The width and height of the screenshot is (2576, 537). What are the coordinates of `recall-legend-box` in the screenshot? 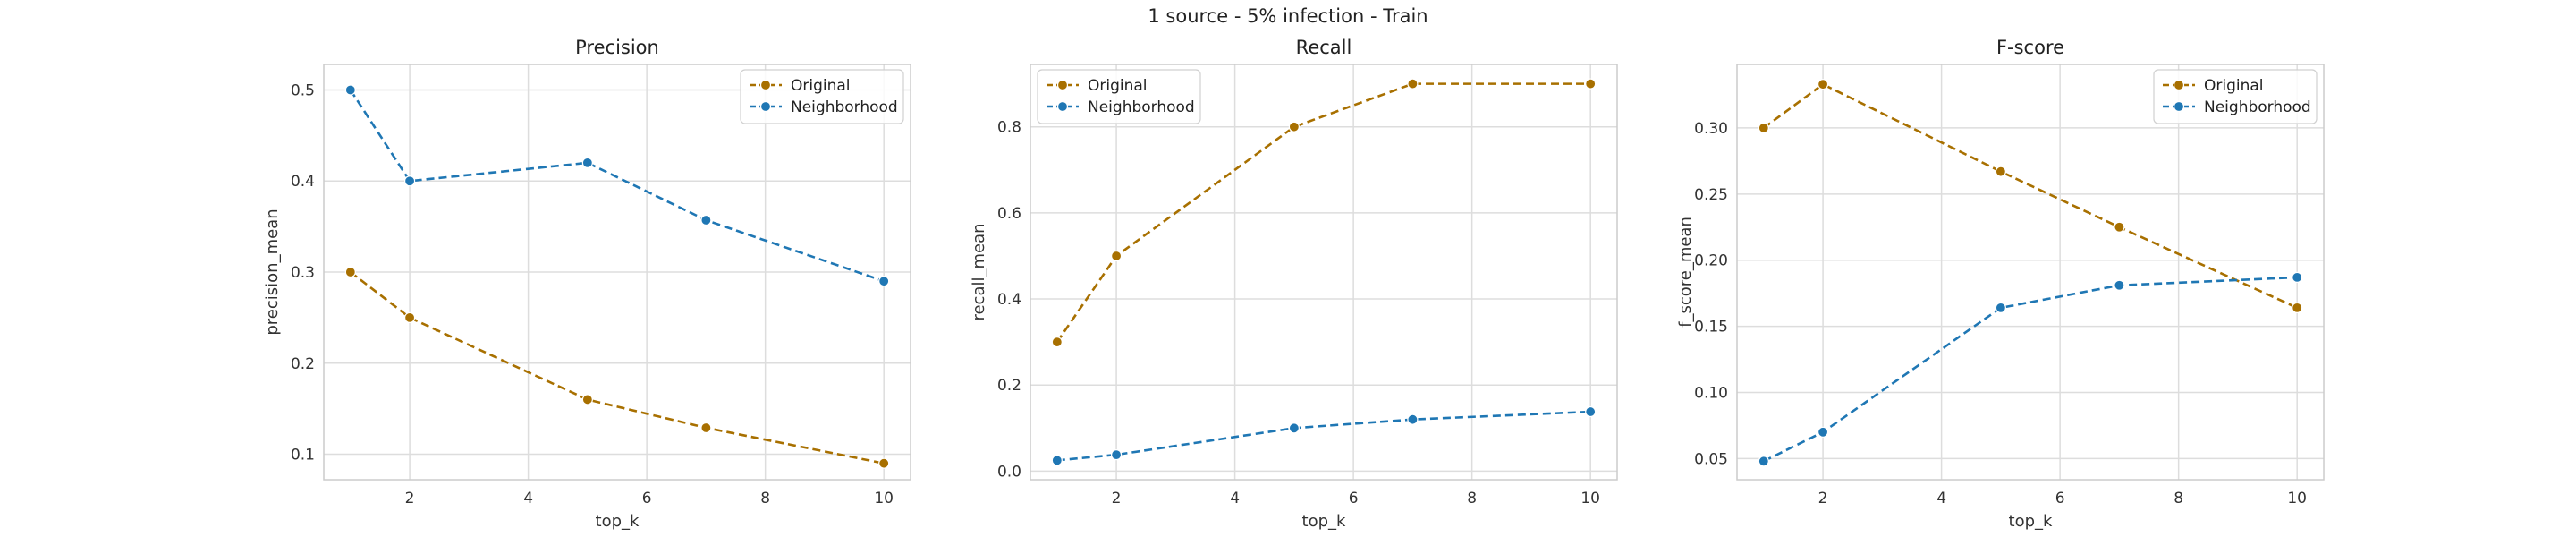 It's located at (1119, 96).